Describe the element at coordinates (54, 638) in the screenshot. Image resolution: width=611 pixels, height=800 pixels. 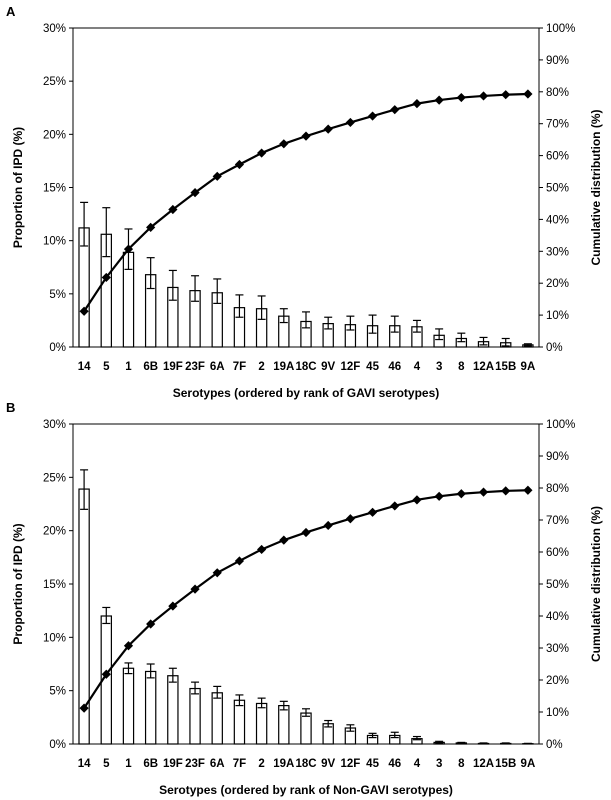
I see `y-tick-label: 10%` at that location.